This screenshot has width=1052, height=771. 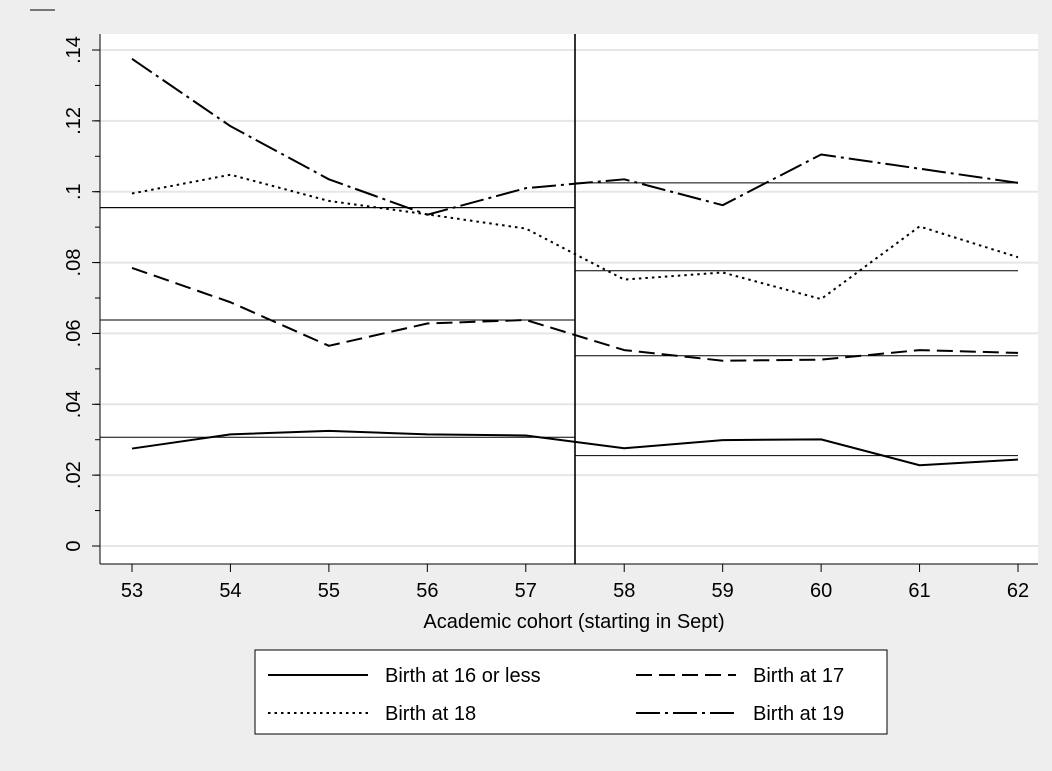 I want to click on legend-label-birth-19: Birth at 19, so click(x=798, y=714).